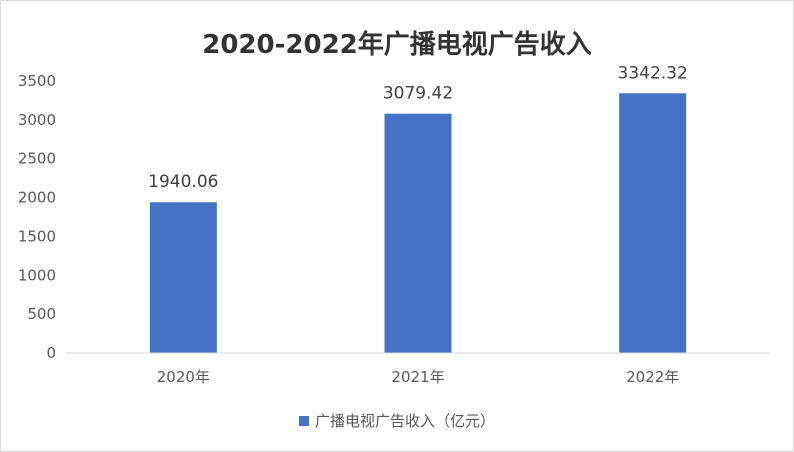 Image resolution: width=794 pixels, height=452 pixels. I want to click on data-label: 3342.32, so click(653, 73).